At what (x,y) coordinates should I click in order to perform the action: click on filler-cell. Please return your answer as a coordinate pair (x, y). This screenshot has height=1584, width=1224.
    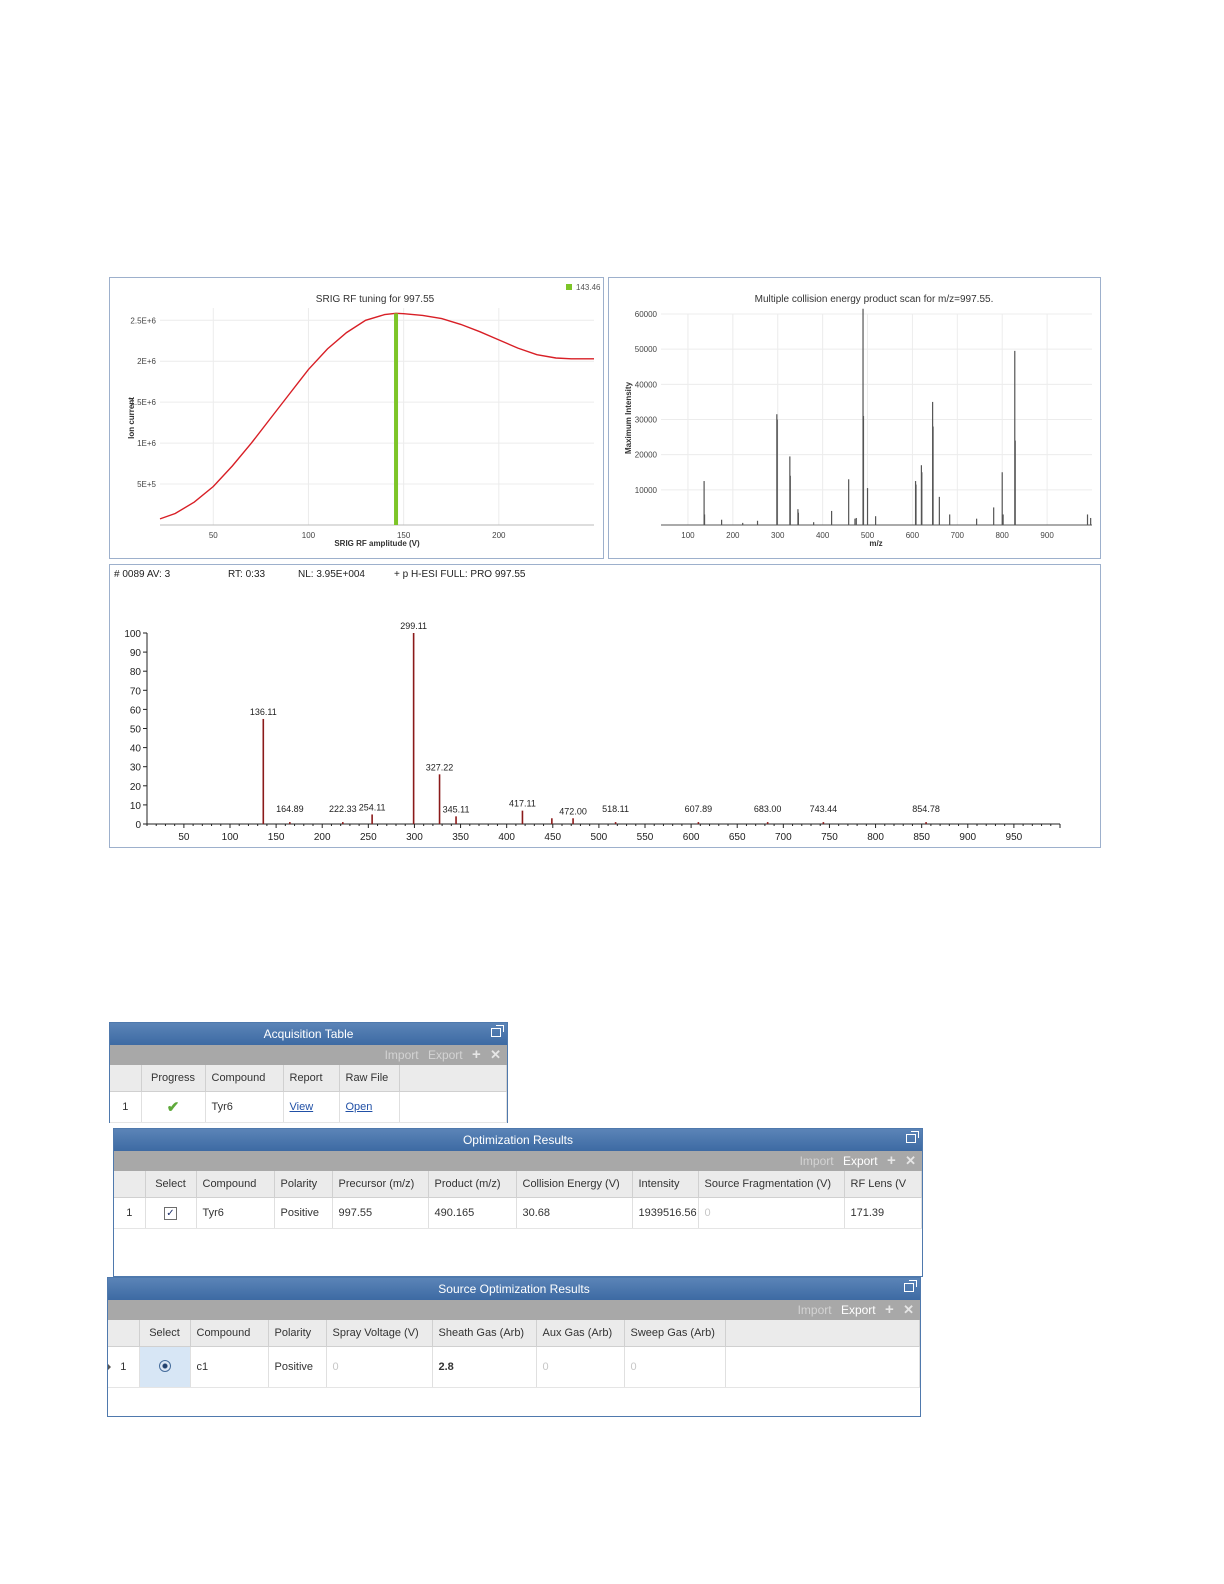
    Looking at the image, I should click on (453, 1107).